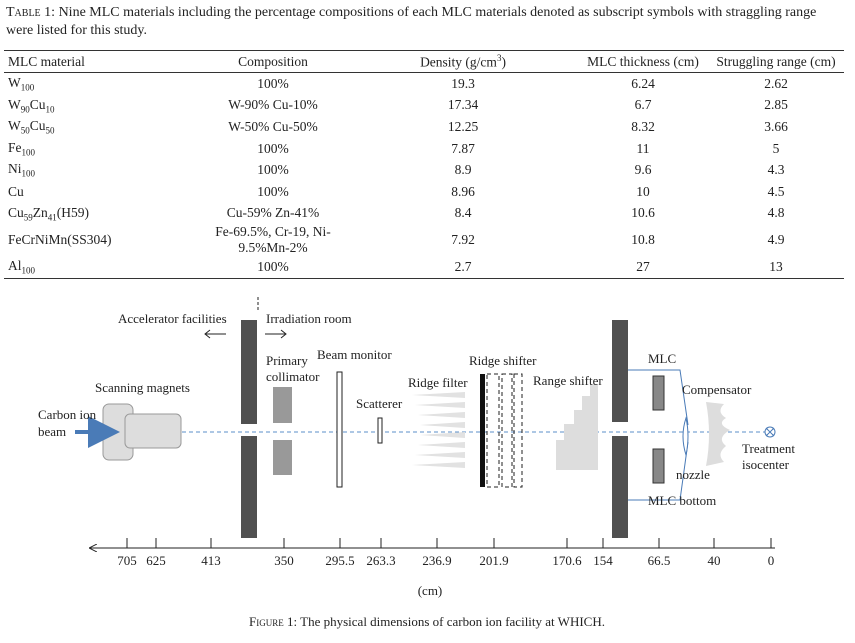 Image resolution: width=855 pixels, height=643 pixels. I want to click on table-cell: 9.6, so click(643, 170).